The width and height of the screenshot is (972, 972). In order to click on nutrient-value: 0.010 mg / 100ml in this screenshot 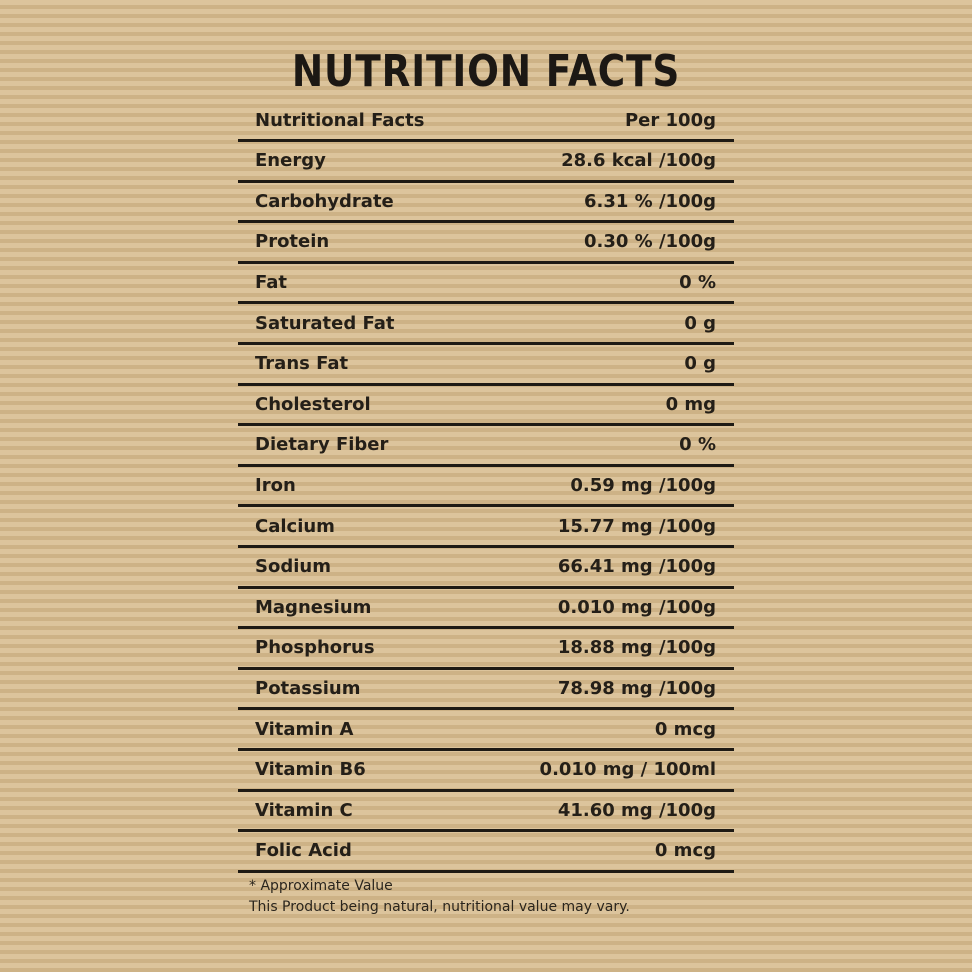, I will do `click(627, 770)`.